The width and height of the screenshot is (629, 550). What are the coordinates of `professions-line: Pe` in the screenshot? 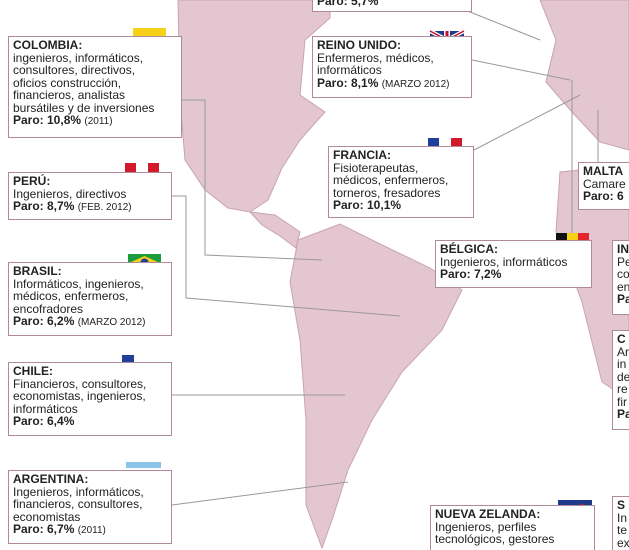 It's located at (623, 261).